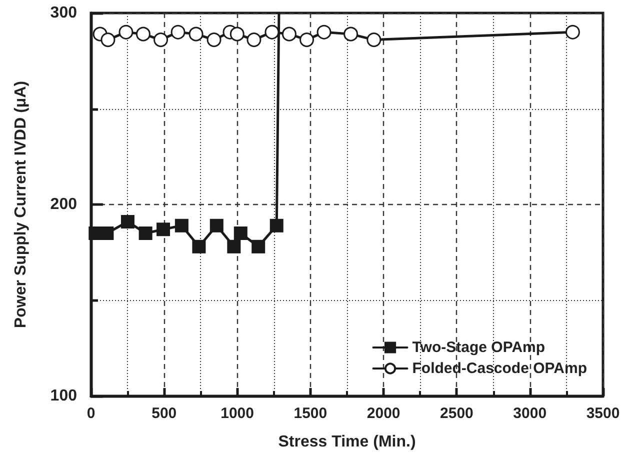 The height and width of the screenshot is (469, 637). I want to click on x-tick-label: 0, so click(91, 413).